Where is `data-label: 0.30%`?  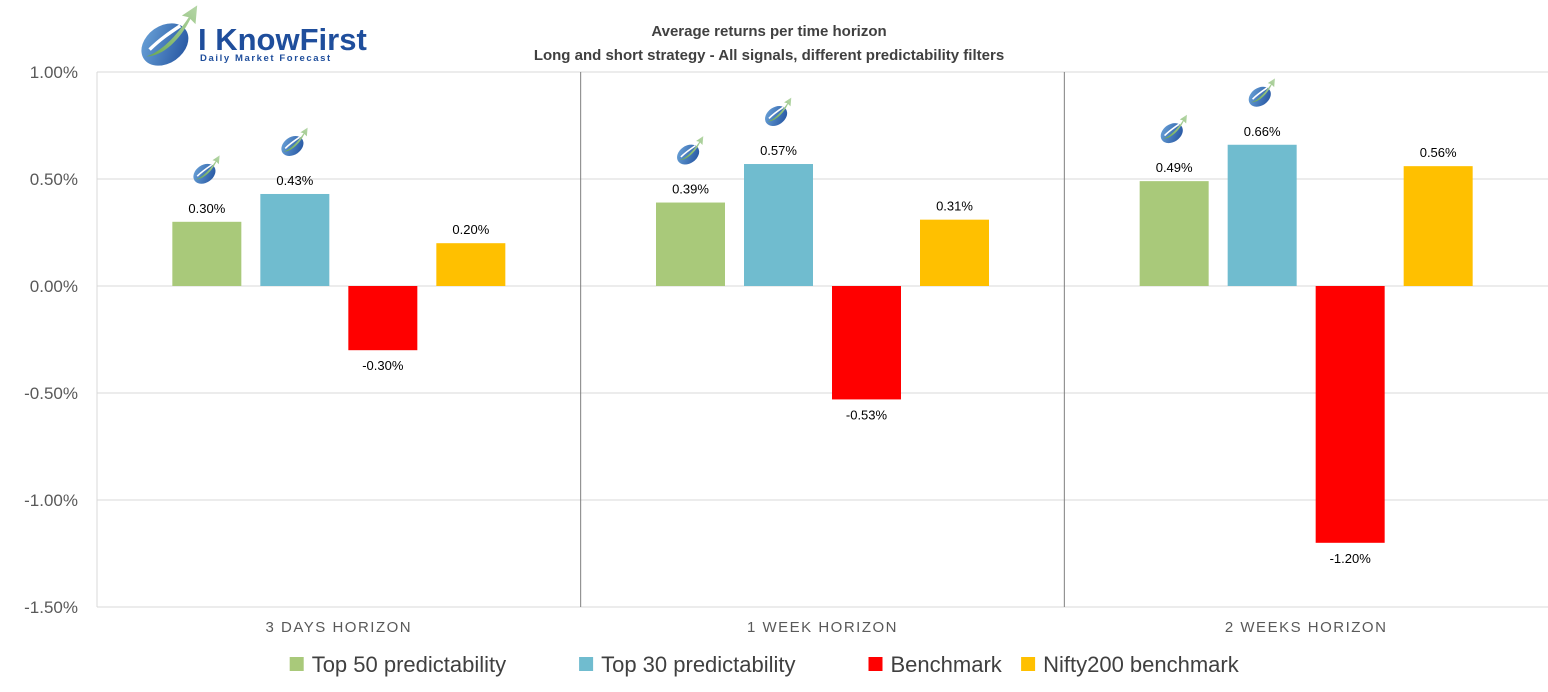 data-label: 0.30% is located at coordinates (206, 208).